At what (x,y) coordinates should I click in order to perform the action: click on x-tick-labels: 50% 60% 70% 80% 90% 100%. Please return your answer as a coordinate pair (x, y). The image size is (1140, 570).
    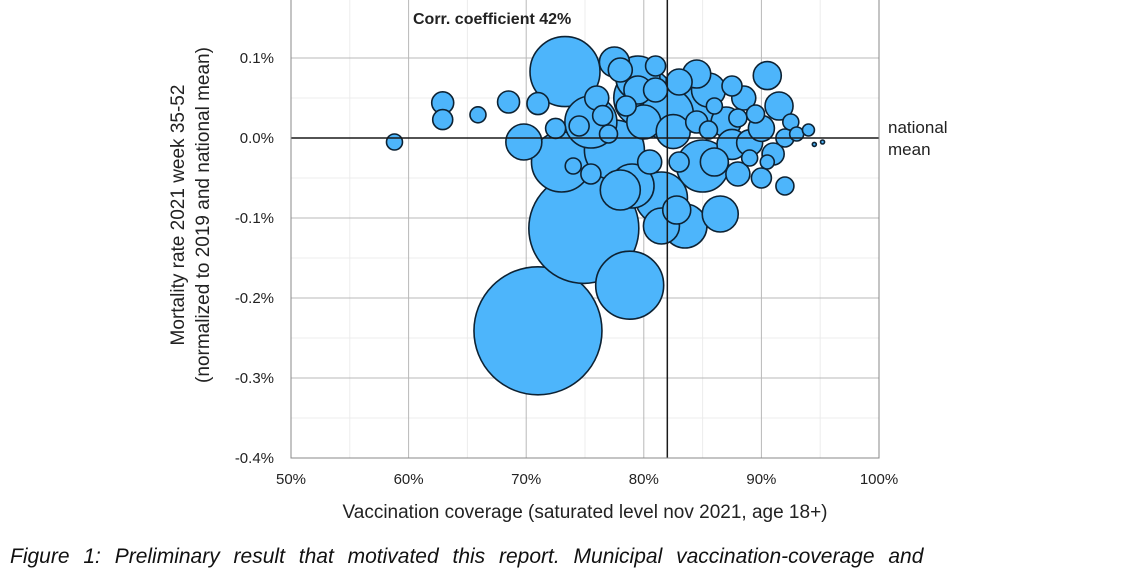
    Looking at the image, I should click on (587, 479).